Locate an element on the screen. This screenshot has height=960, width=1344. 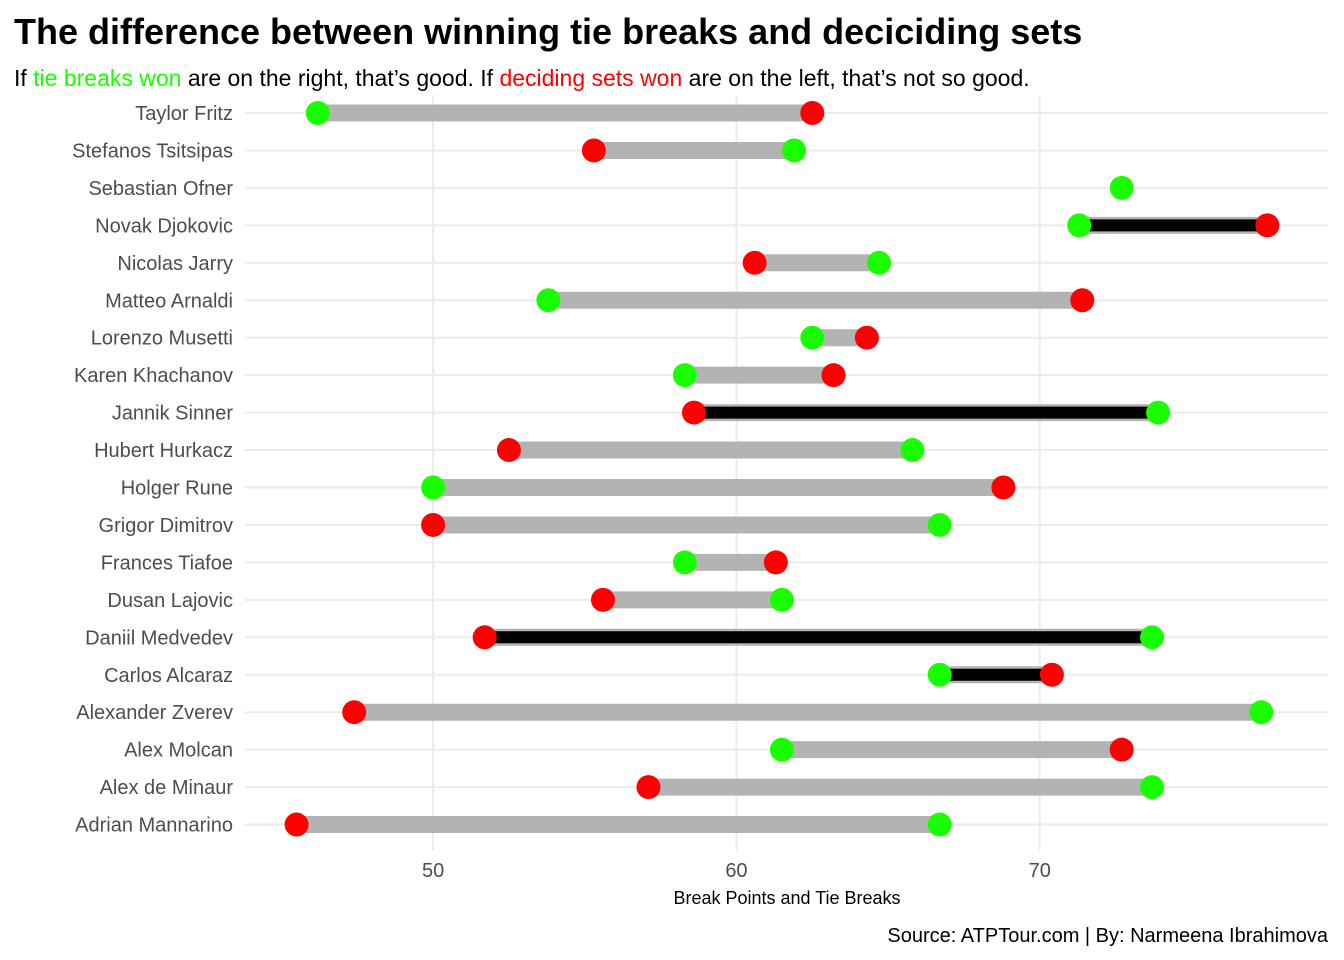
player-label: Alexander Zverev is located at coordinates (154, 713).